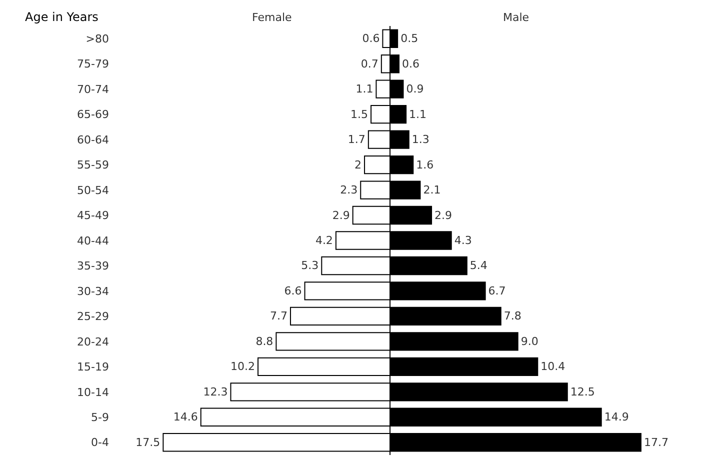 The height and width of the screenshot is (459, 711). I want to click on y-tick-label: 20-24, so click(93, 341).